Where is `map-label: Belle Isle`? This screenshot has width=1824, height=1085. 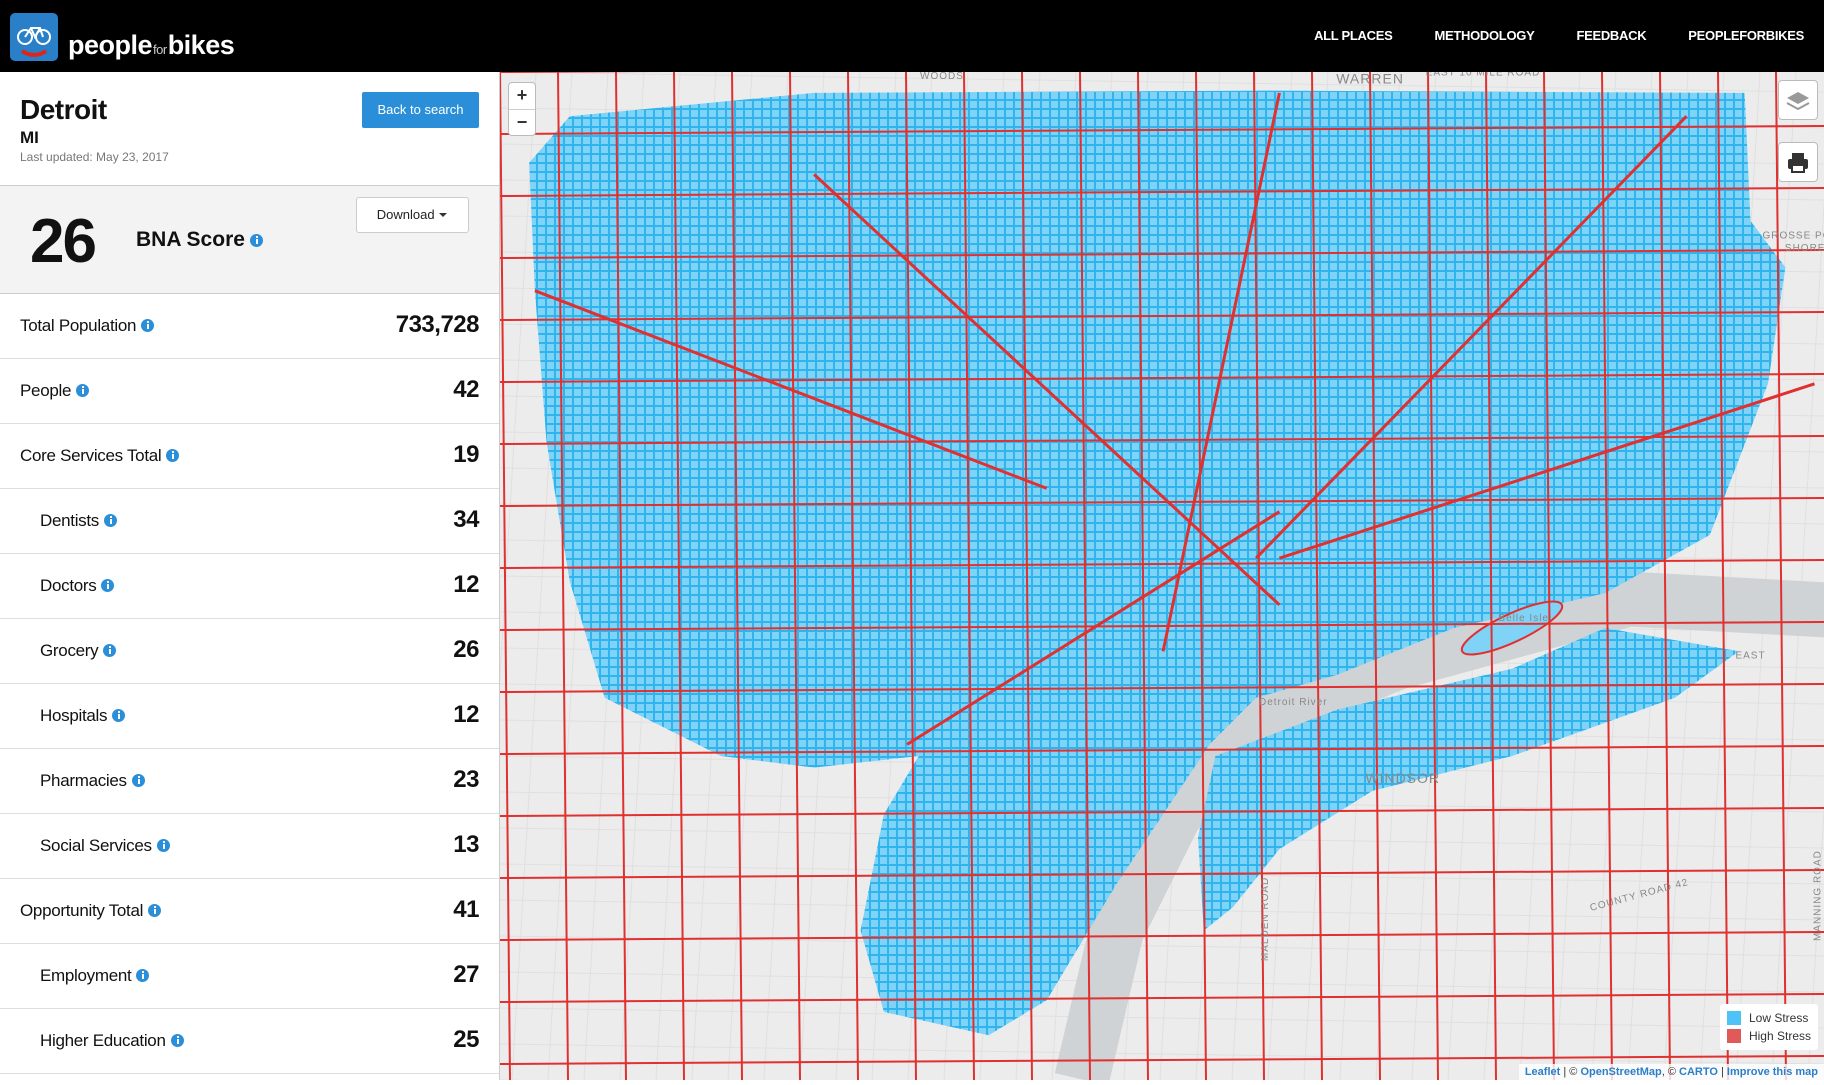
map-label: Belle Isle is located at coordinates (1523, 618).